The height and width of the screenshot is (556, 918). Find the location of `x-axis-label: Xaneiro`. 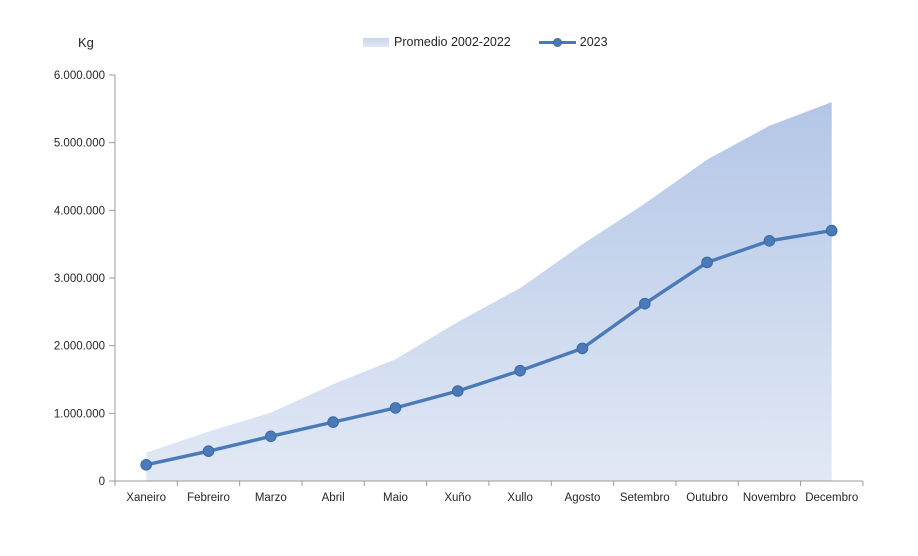

x-axis-label: Xaneiro is located at coordinates (146, 498).